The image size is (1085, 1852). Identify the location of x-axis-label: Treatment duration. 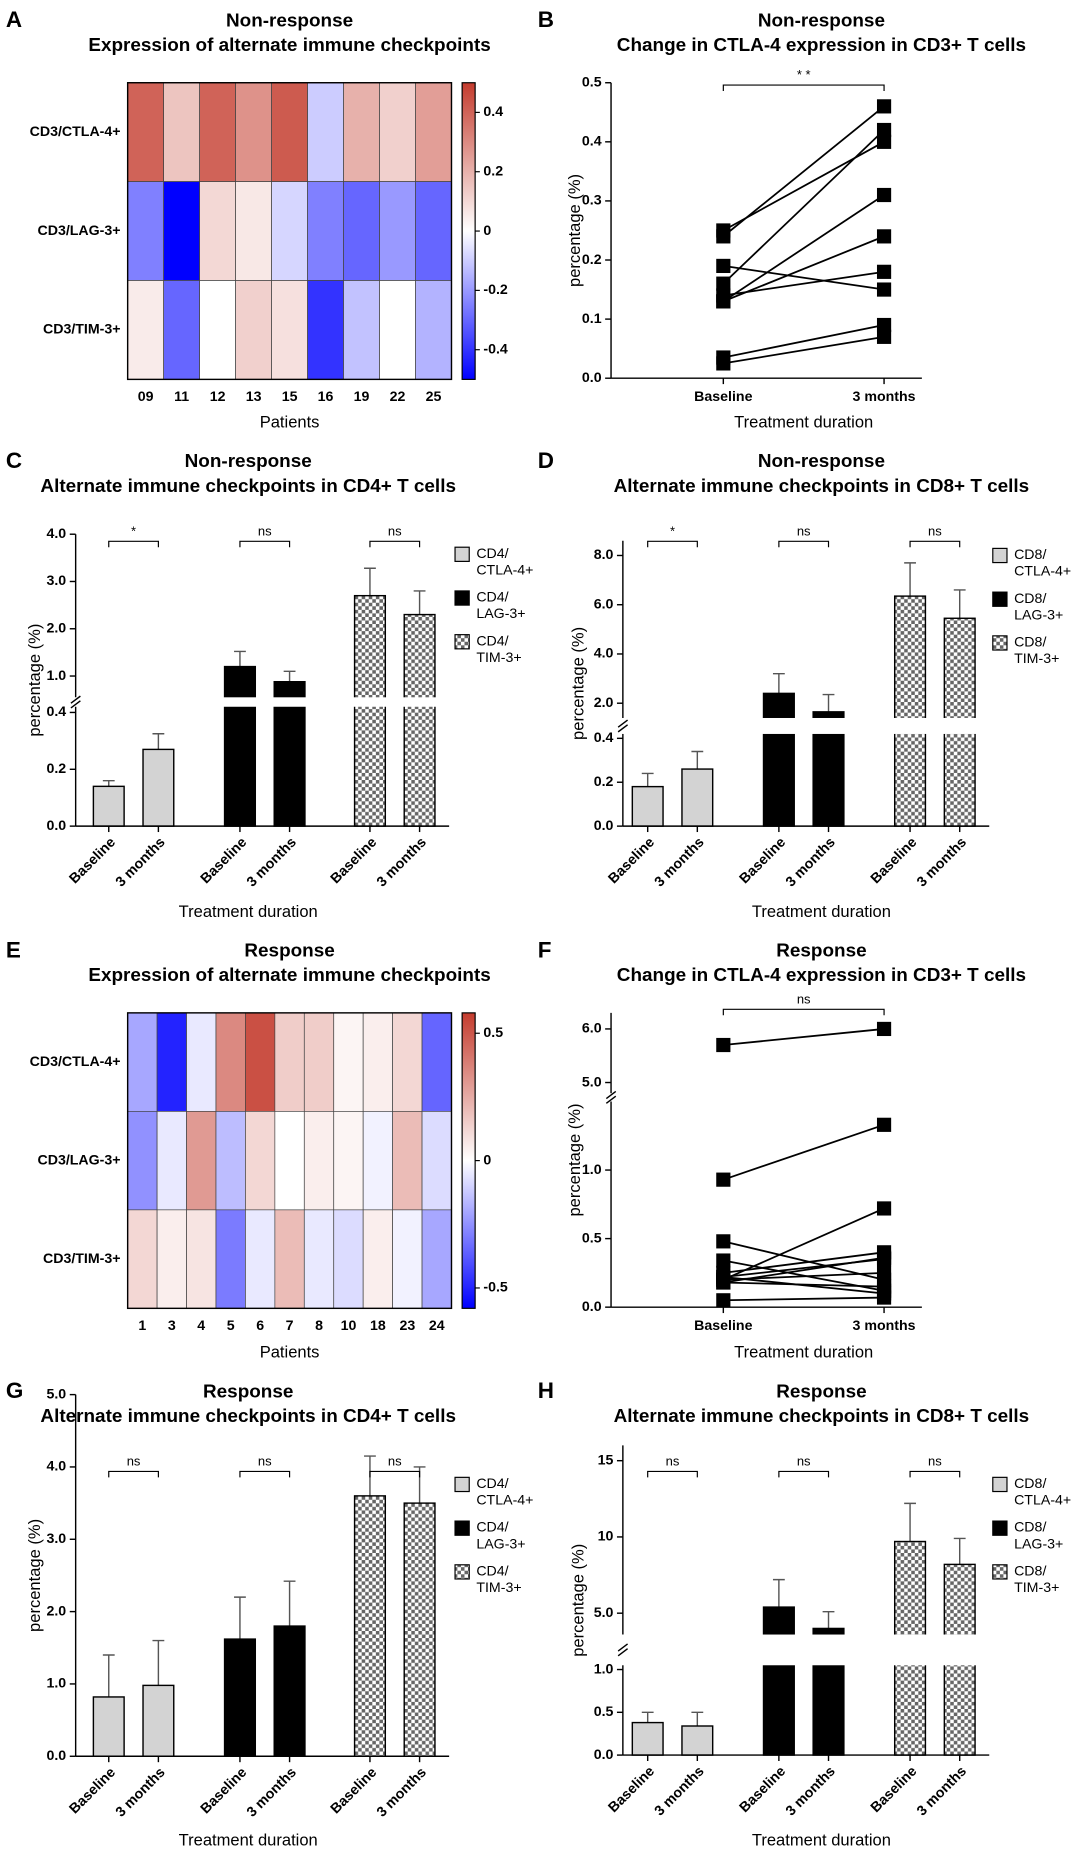
(821, 1840).